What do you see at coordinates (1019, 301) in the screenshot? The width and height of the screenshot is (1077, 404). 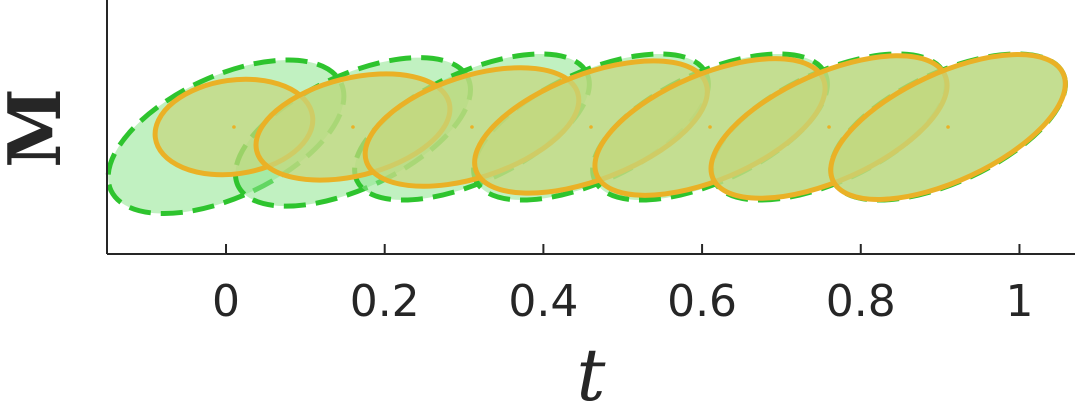 I see `x-tick-label-5: 1` at bounding box center [1019, 301].